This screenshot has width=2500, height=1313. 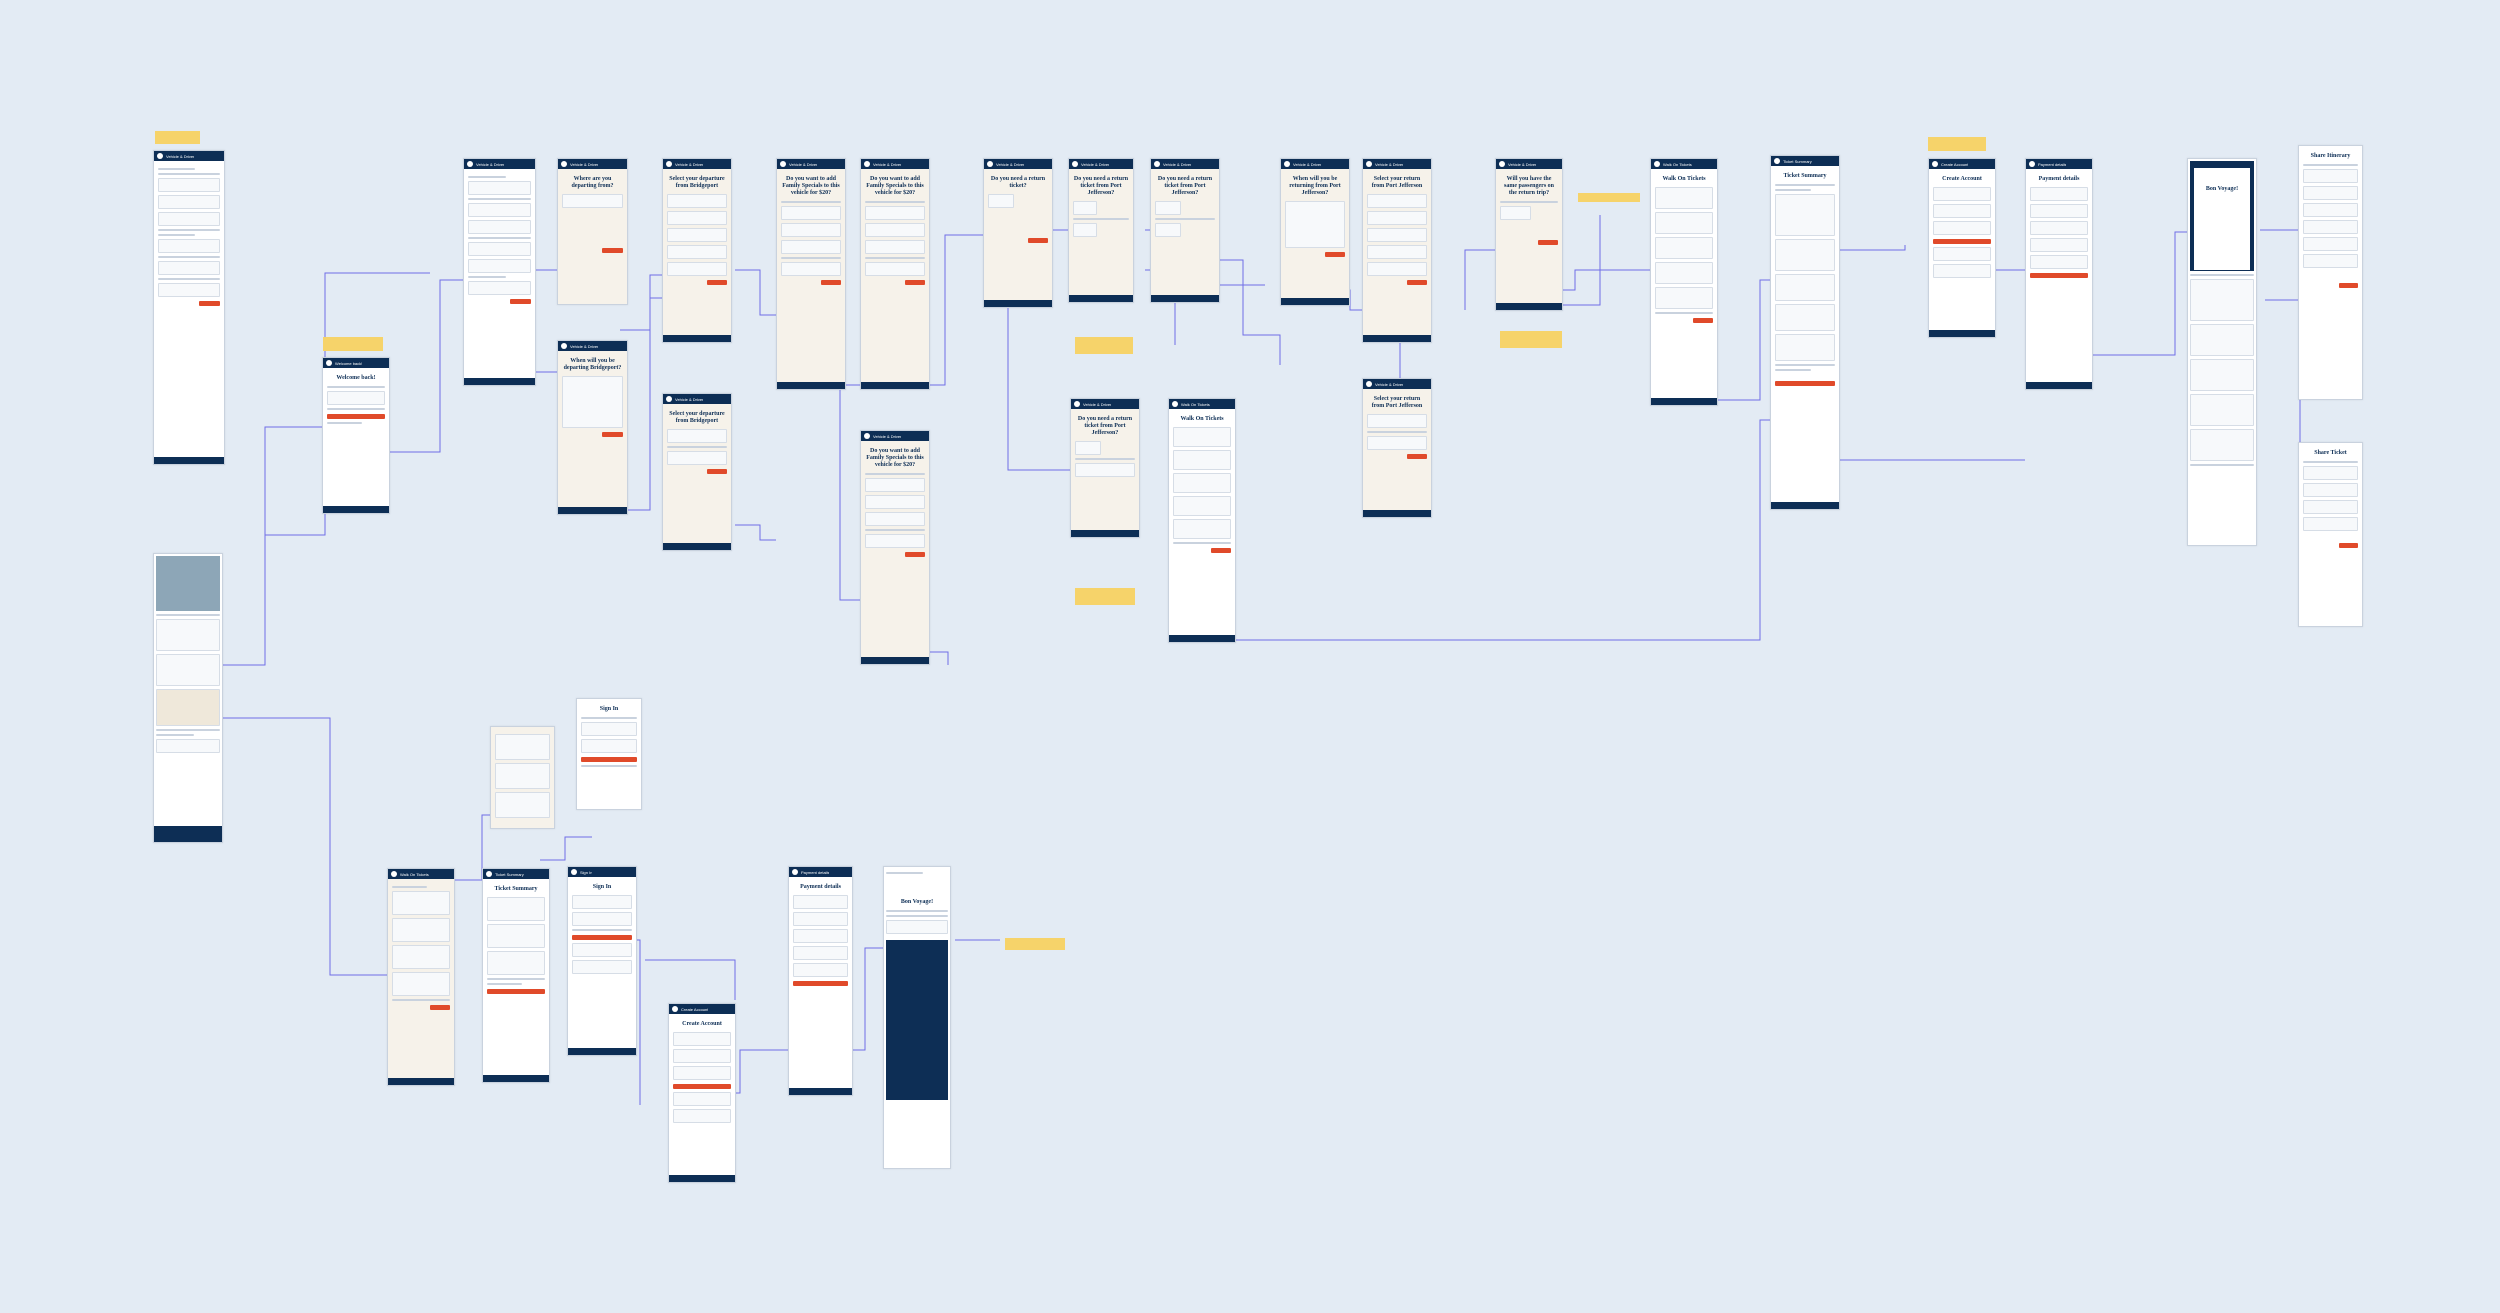 I want to click on screen-walk-on-tickets-2: Walk On Tickets Walk On Tickets, so click(x=1684, y=282).